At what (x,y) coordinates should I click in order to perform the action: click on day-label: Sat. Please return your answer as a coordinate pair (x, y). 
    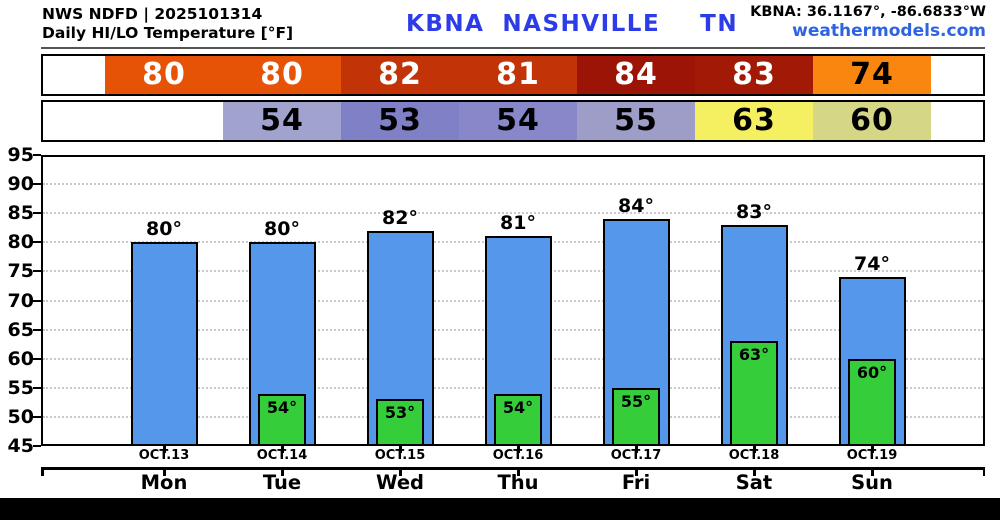
    Looking at the image, I should click on (754, 482).